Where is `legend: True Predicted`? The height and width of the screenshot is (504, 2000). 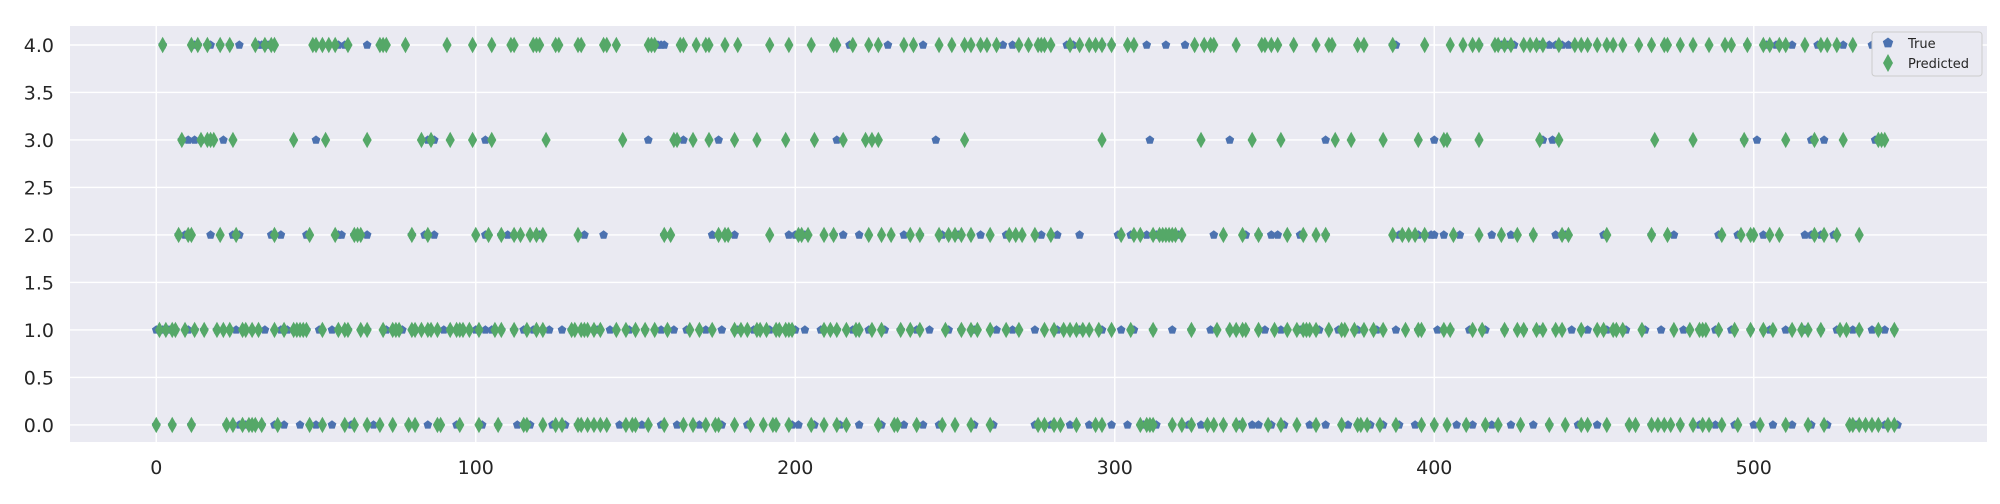 legend: True Predicted is located at coordinates (1927, 54).